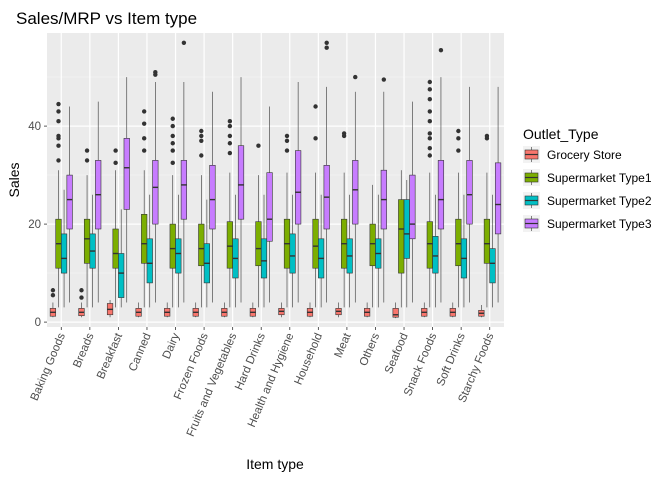 The image size is (672, 480). Describe the element at coordinates (451, 359) in the screenshot. I see `x-tick-label: Soft Drinks` at that location.